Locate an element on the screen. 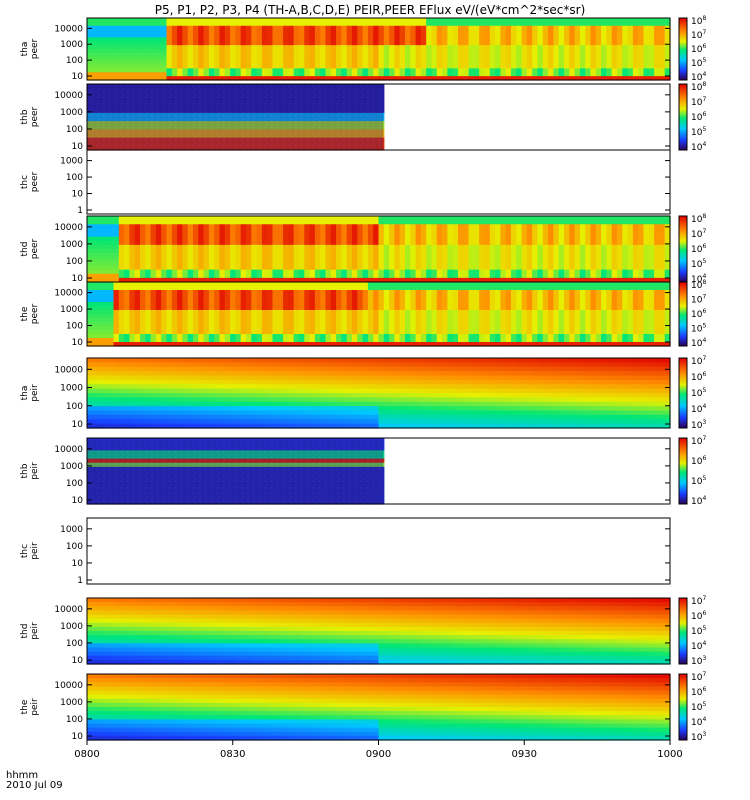 Image resolution: width=750 pixels, height=800 pixels. panel-tha-peir: 10 100 1000 10000 tha peir 10³ 10⁴ 10⁵ 10⁶ 10⁷ is located at coordinates (363, 393).